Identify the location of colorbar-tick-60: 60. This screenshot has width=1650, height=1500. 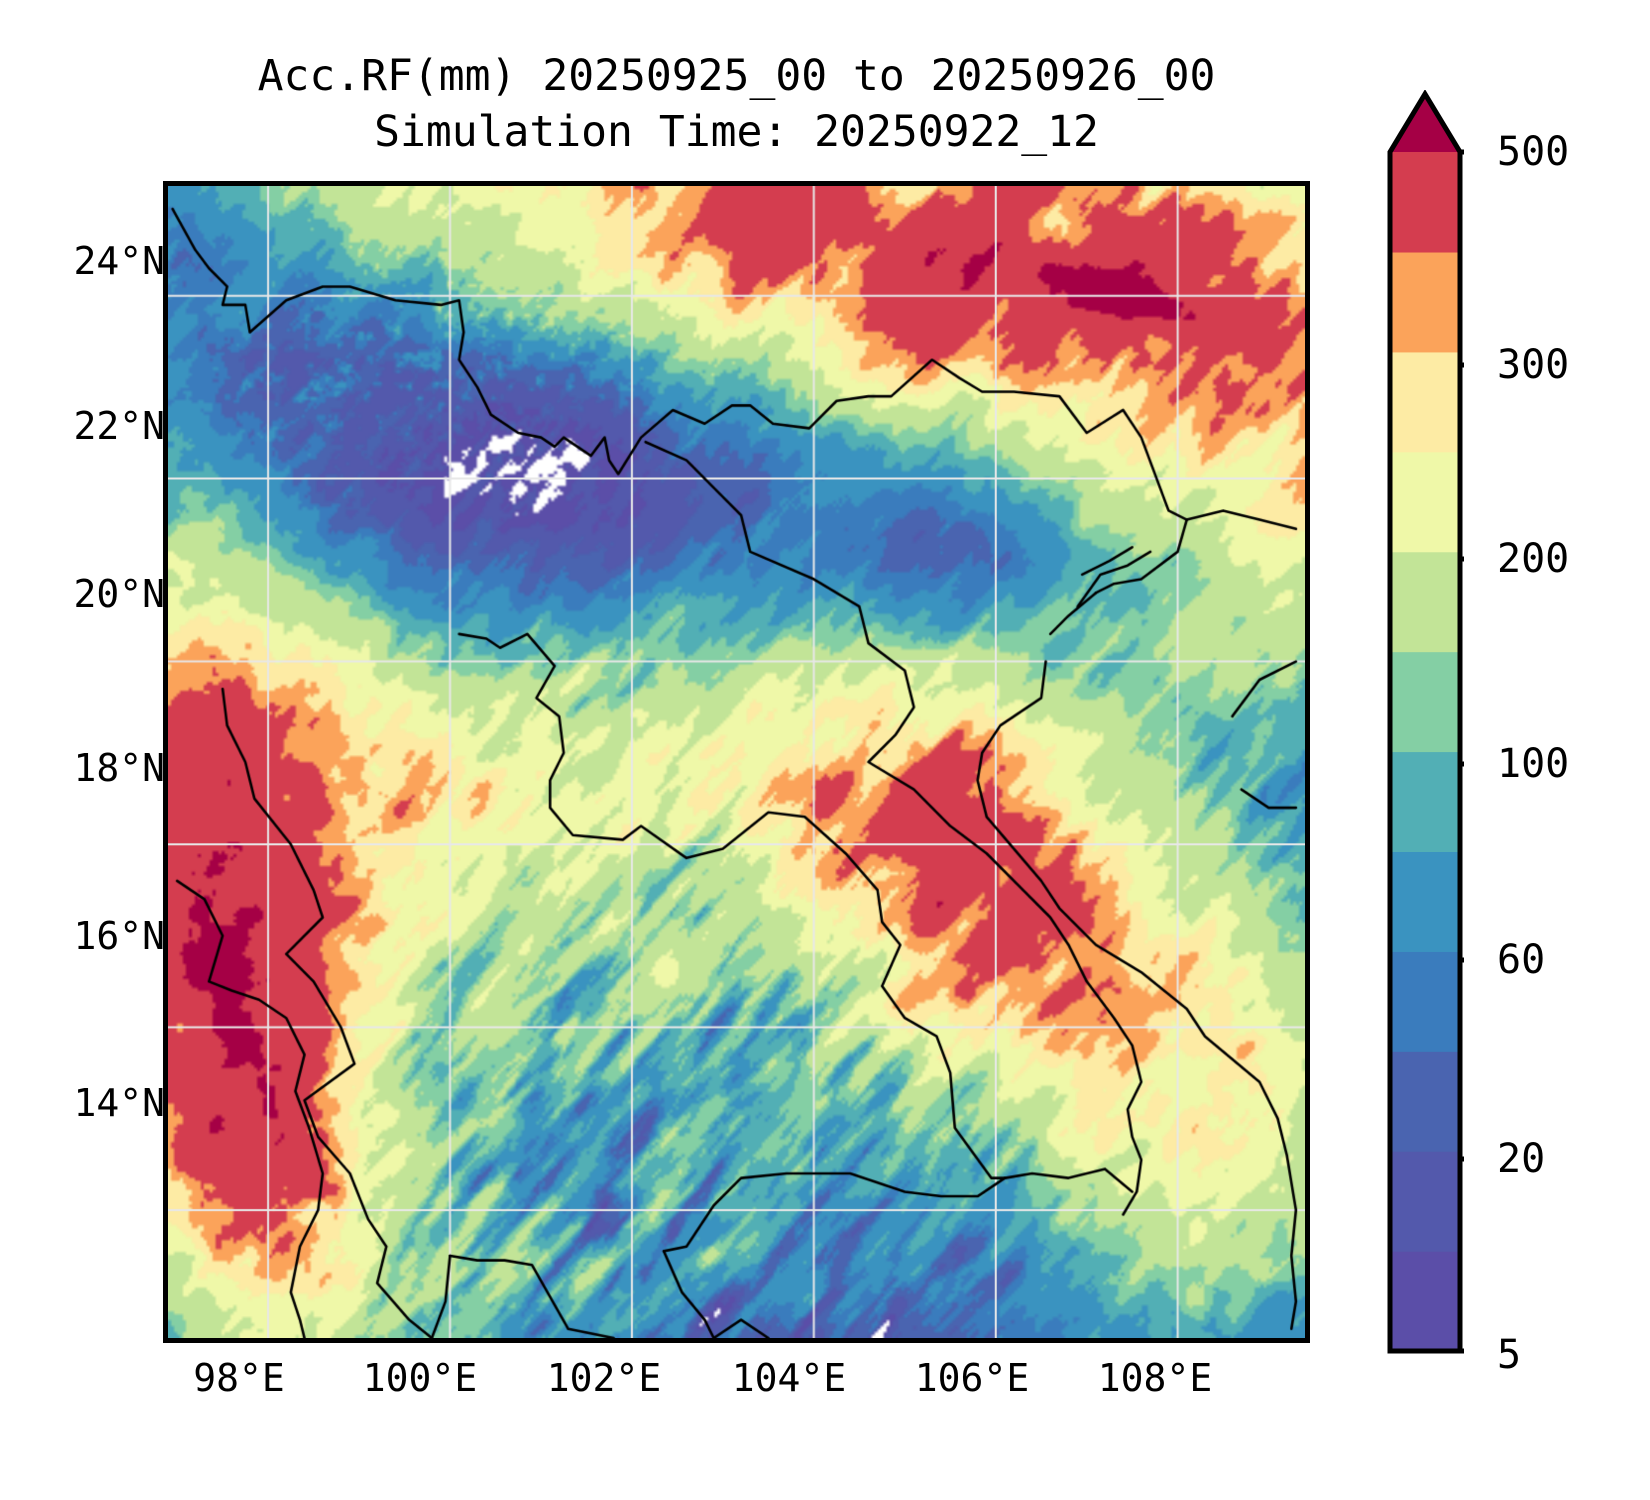
(1521, 960).